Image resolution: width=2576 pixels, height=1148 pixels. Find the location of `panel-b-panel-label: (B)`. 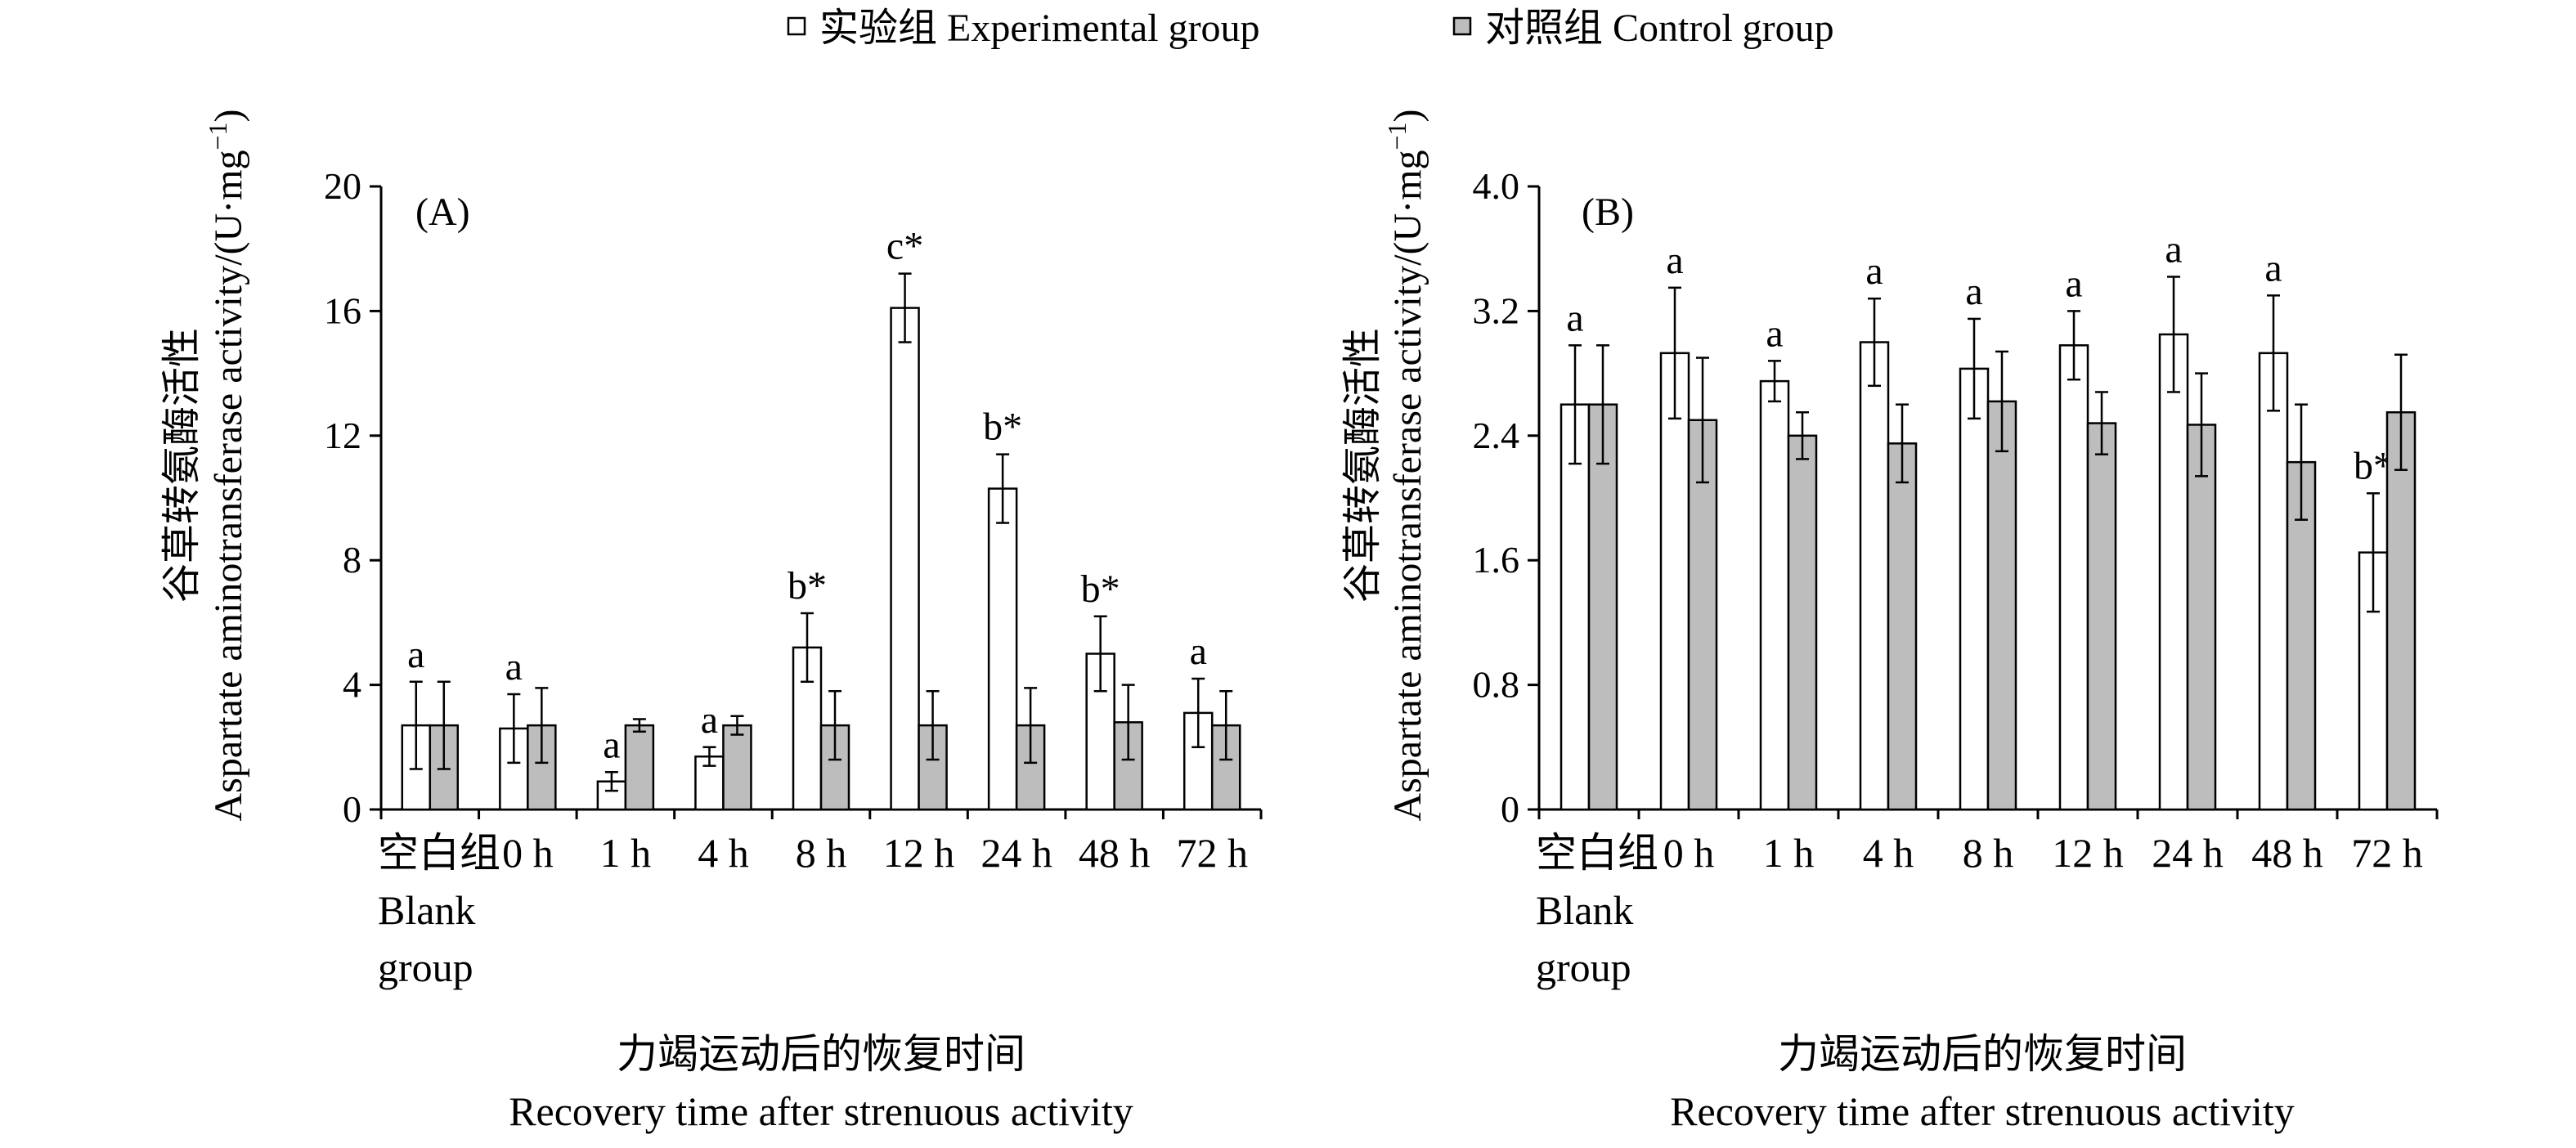

panel-b-panel-label: (B) is located at coordinates (1608, 212).